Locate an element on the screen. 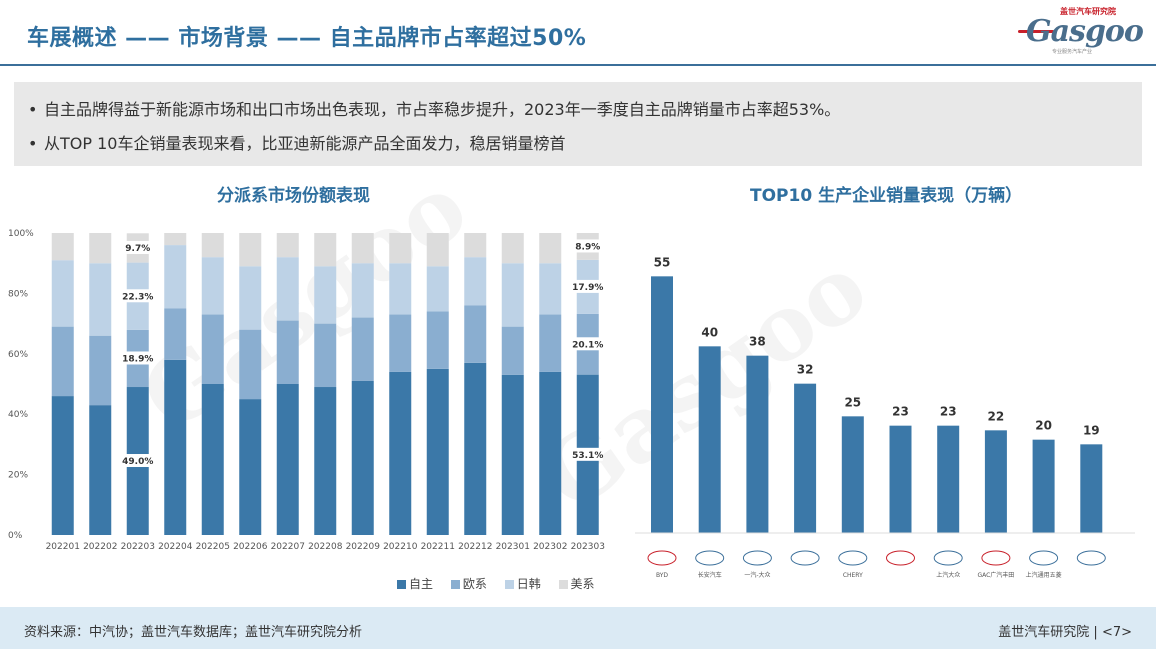 This screenshot has height=649, width=1156. bar-segment-202210-欧系 is located at coordinates (400, 343).